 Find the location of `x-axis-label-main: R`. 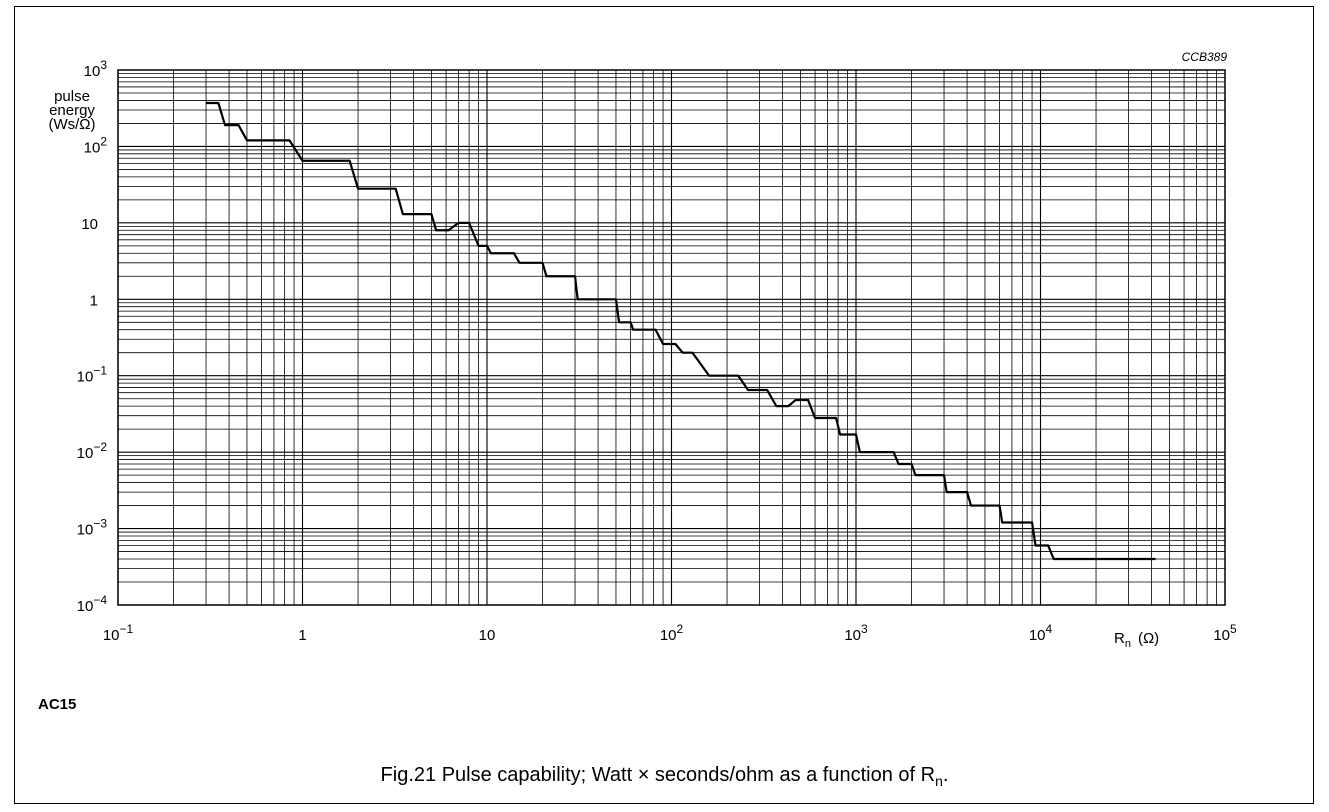

x-axis-label-main: R is located at coordinates (1119, 638).